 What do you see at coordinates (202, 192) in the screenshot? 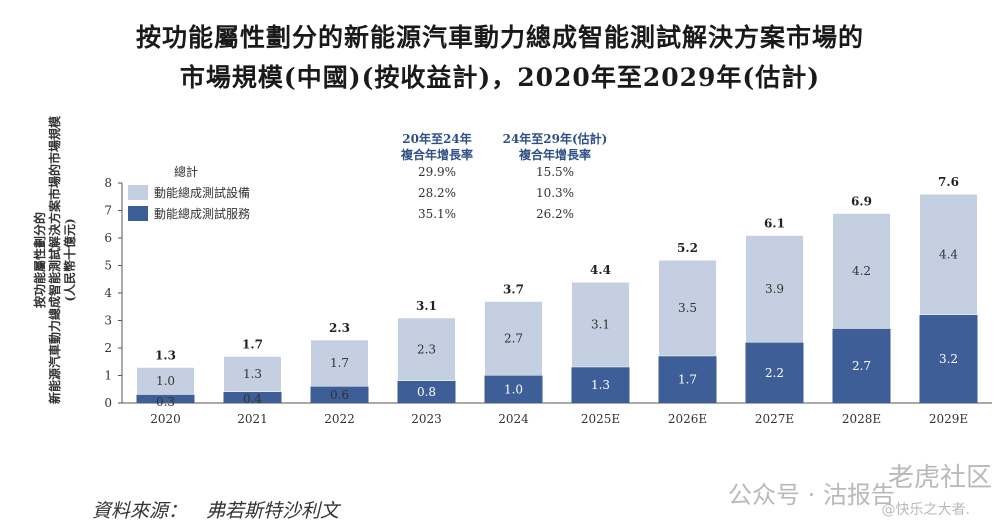
I see `legend-label-equipment: 動能總成測試設備` at bounding box center [202, 192].